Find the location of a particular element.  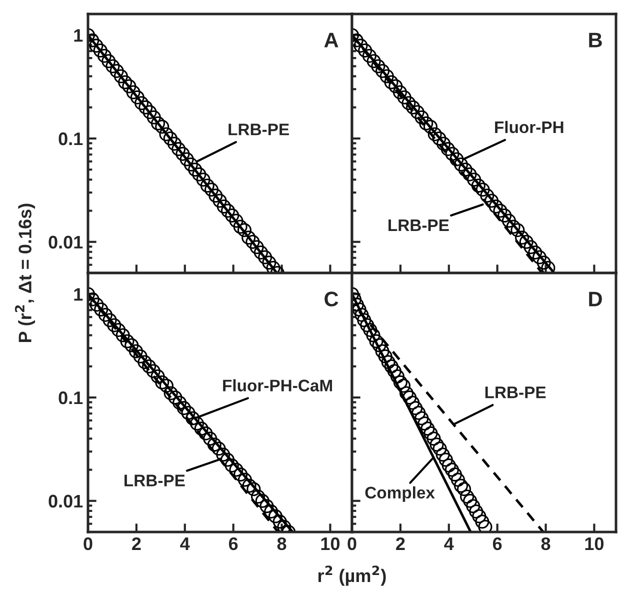

annotation: Fluor-PH-CaM is located at coordinates (277, 385).